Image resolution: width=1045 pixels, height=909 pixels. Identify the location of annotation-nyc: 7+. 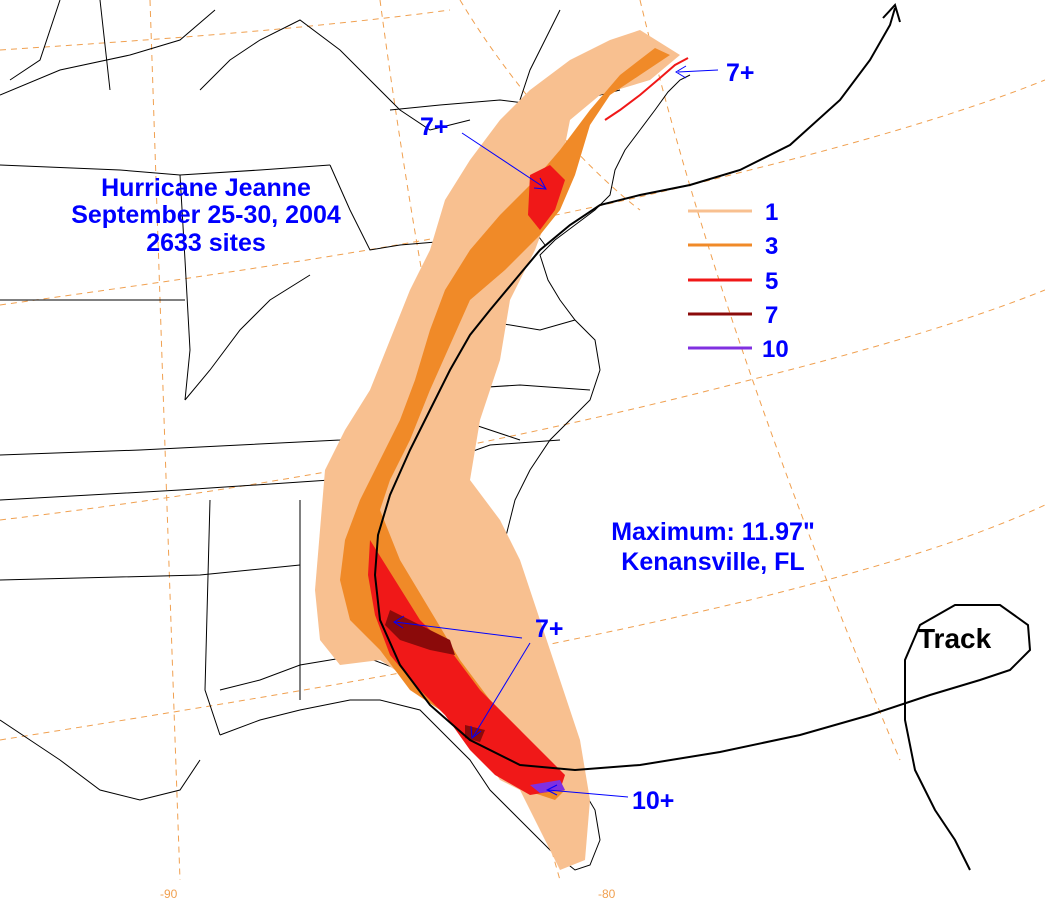
(434, 127).